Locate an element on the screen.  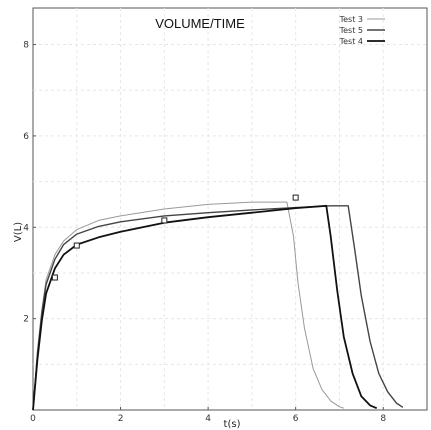
y-tick-label: 2 is located at coordinates (26, 320).